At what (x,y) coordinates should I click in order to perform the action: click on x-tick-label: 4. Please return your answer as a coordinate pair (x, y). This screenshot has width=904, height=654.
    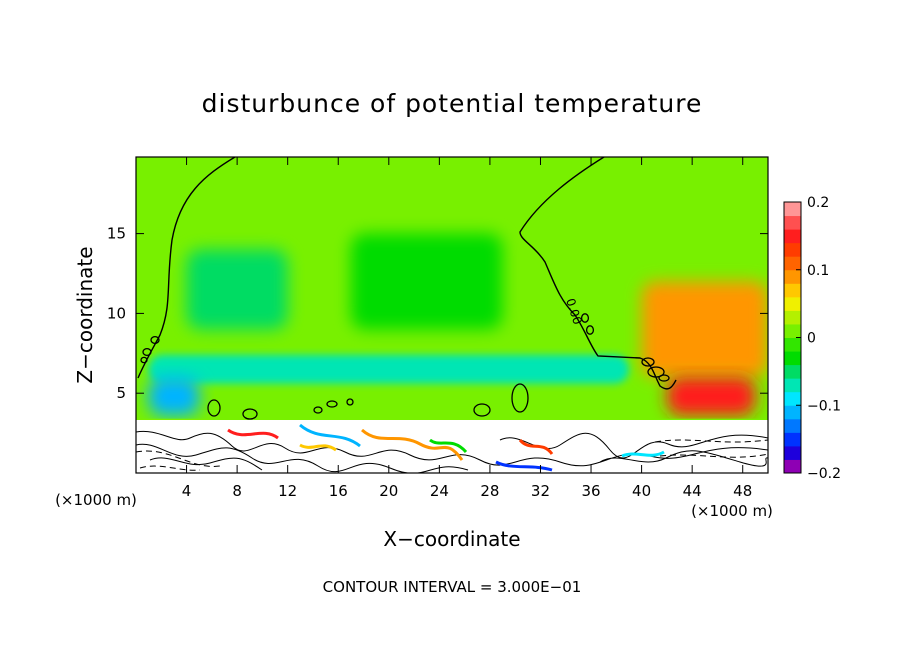
    Looking at the image, I should click on (187, 491).